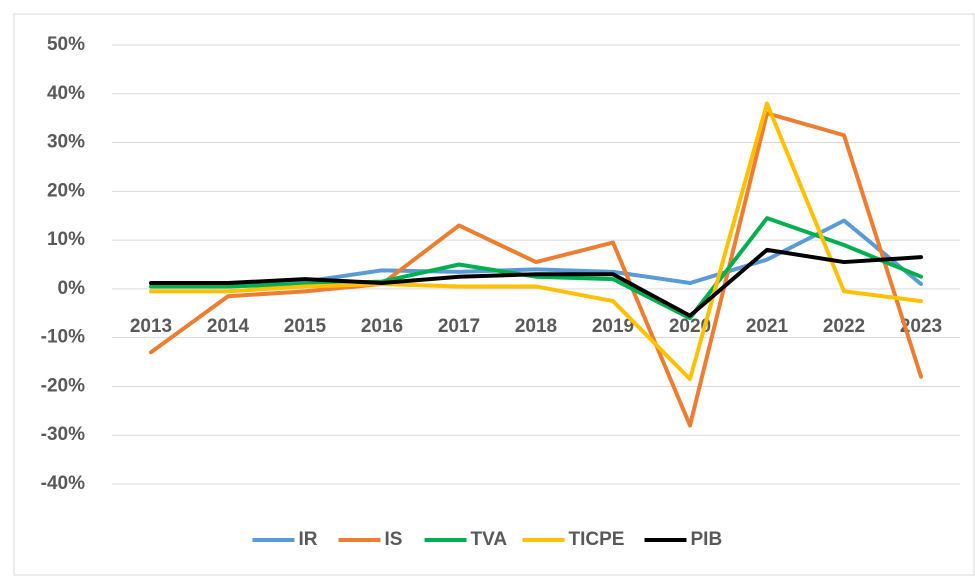 This screenshot has width=975, height=581. Describe the element at coordinates (66, 44) in the screenshot. I see `y-tick-label: 50%` at that location.